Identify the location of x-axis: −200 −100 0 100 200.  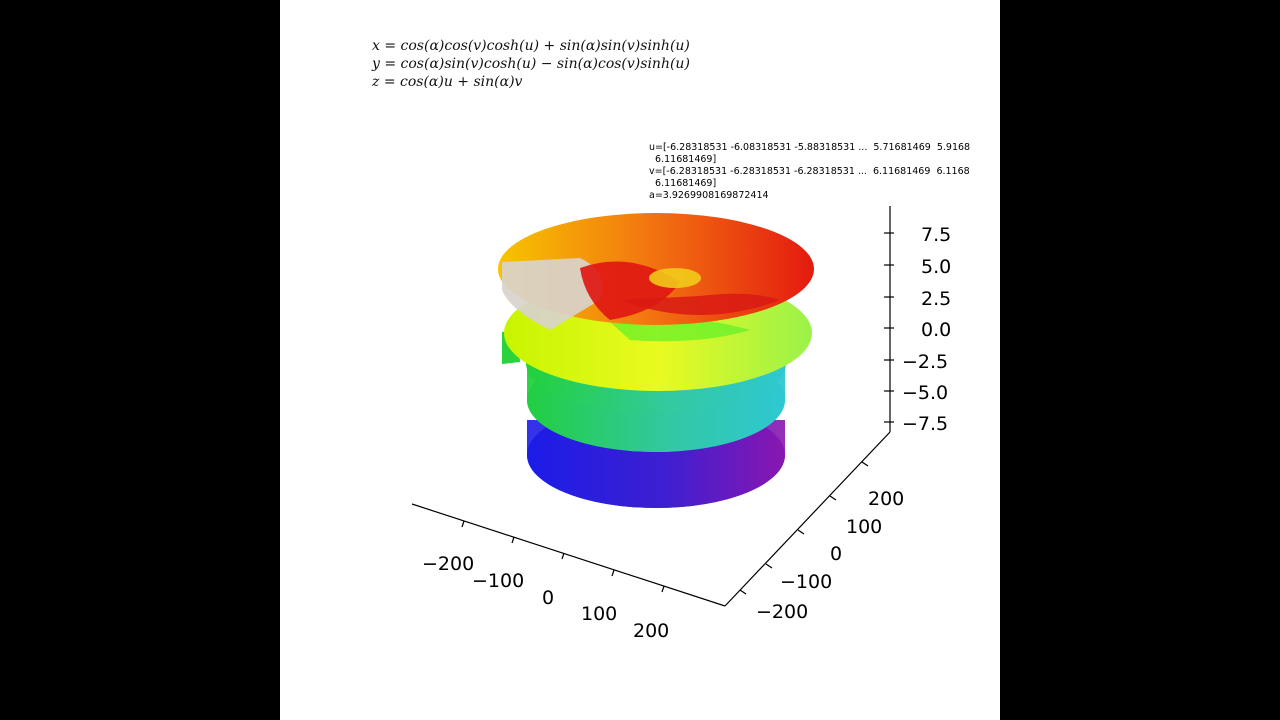
(568, 572).